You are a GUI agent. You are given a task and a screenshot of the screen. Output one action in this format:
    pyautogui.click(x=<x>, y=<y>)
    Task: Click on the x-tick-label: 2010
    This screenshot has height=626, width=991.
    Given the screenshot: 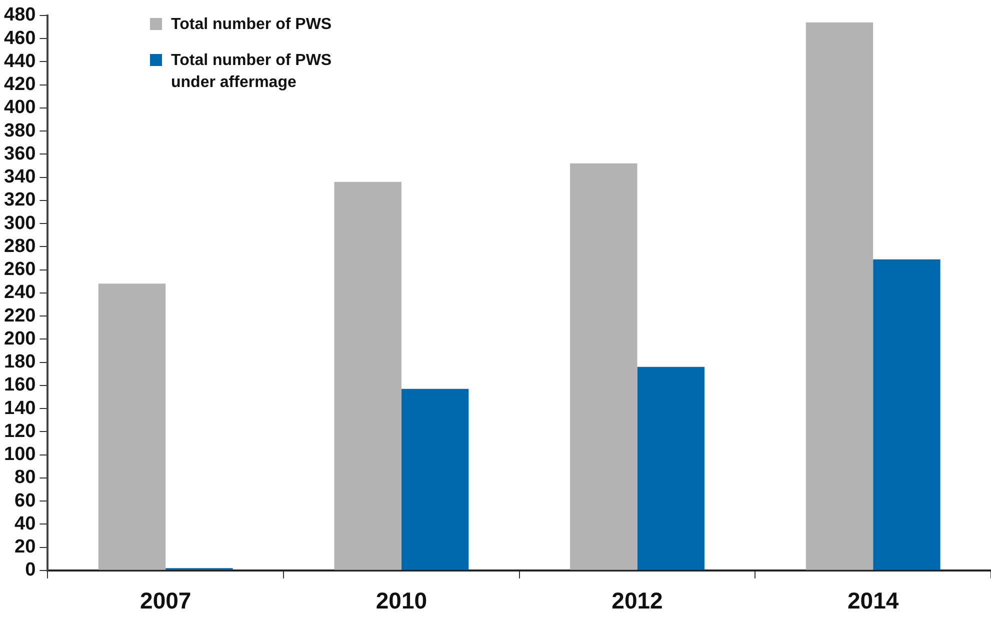 What is the action you would take?
    pyautogui.click(x=402, y=601)
    